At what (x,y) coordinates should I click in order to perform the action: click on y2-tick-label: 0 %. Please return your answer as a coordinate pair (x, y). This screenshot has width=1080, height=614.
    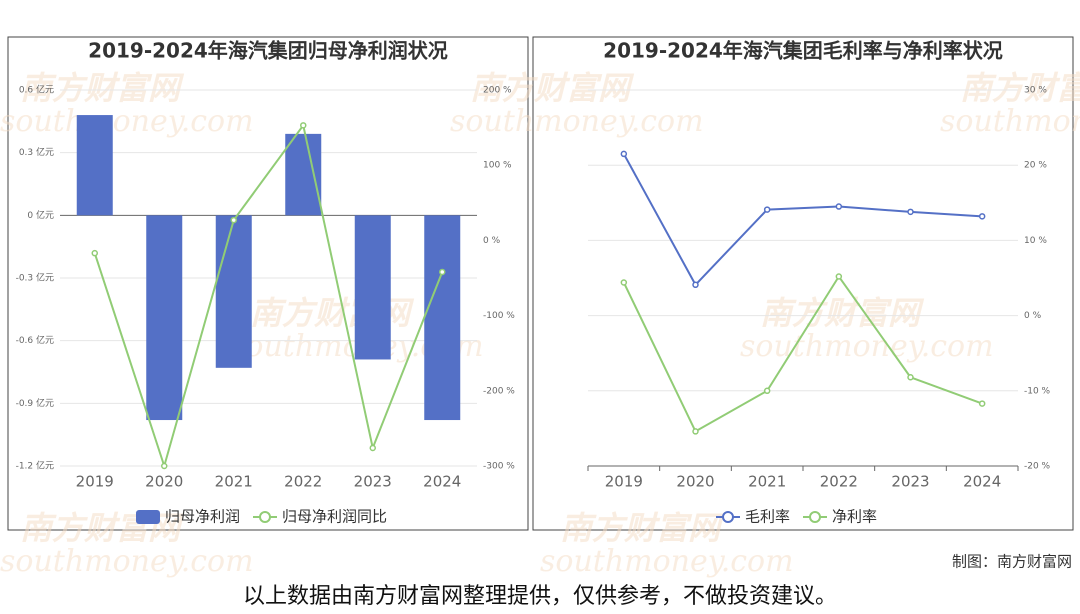
    Looking at the image, I should click on (492, 241).